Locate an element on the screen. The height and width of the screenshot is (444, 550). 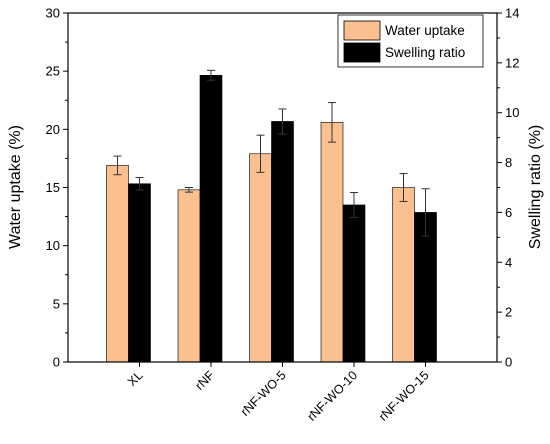
x-tick-label: rNF-WO-5 is located at coordinates (263, 393).